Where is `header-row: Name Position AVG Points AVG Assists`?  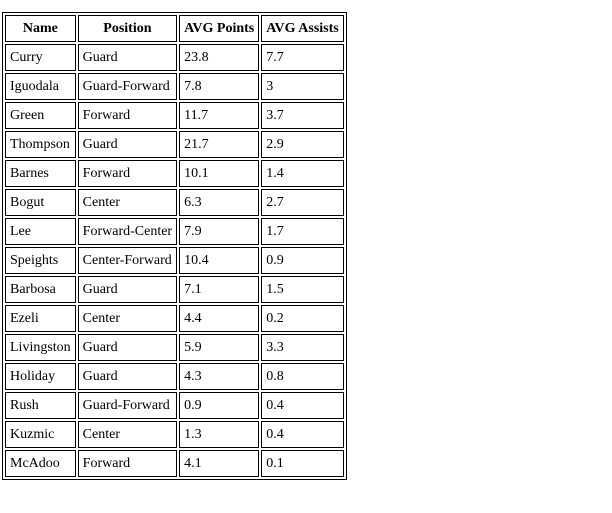
header-row: Name Position AVG Points AVG Assists is located at coordinates (174, 28).